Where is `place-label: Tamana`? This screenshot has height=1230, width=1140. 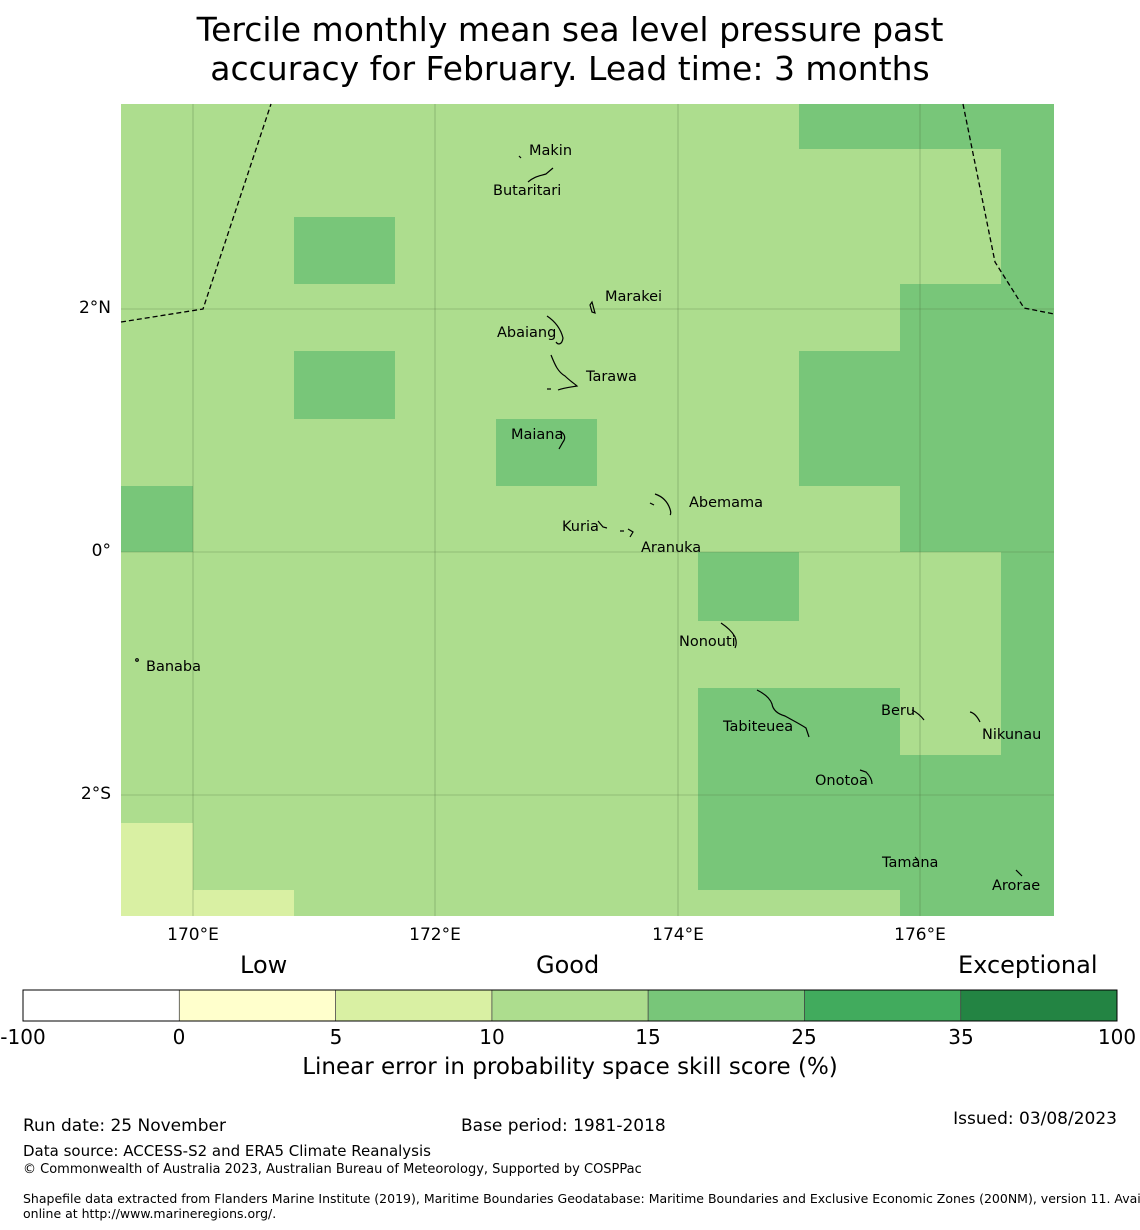
place-label: Tamana is located at coordinates (909, 863).